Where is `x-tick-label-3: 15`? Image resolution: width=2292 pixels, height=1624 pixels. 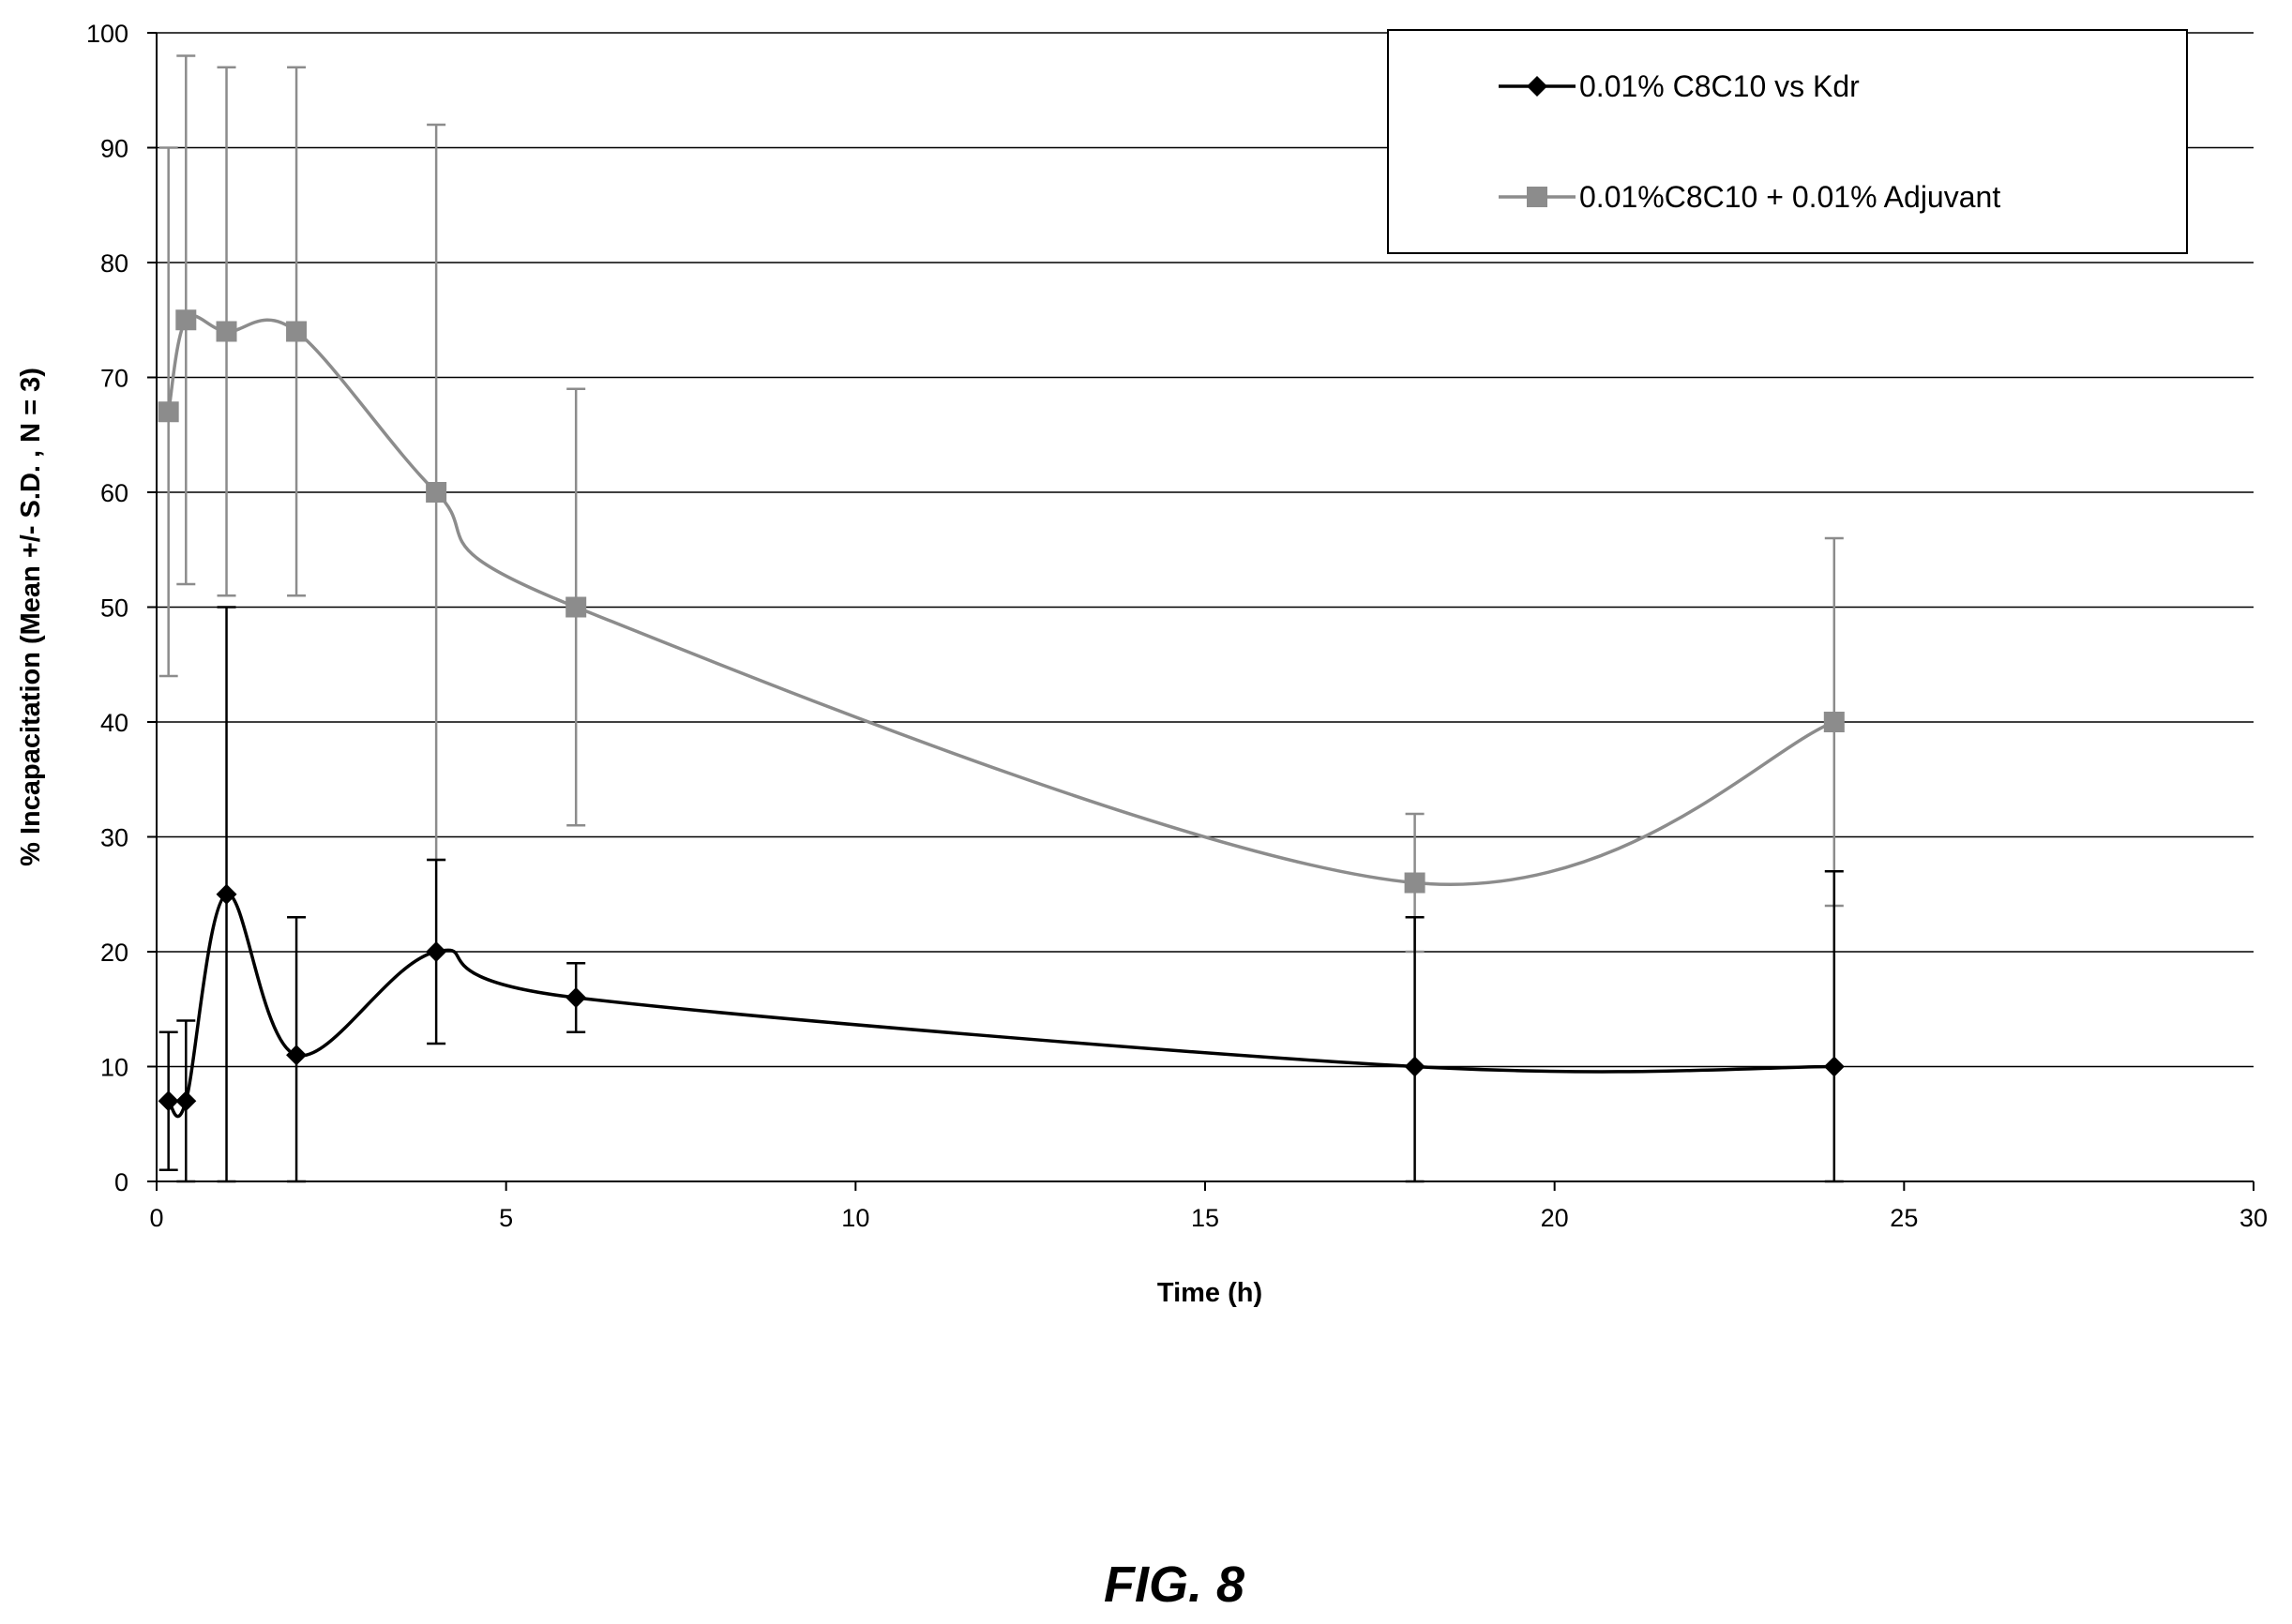
x-tick-label-3: 15 is located at coordinates (1205, 1218).